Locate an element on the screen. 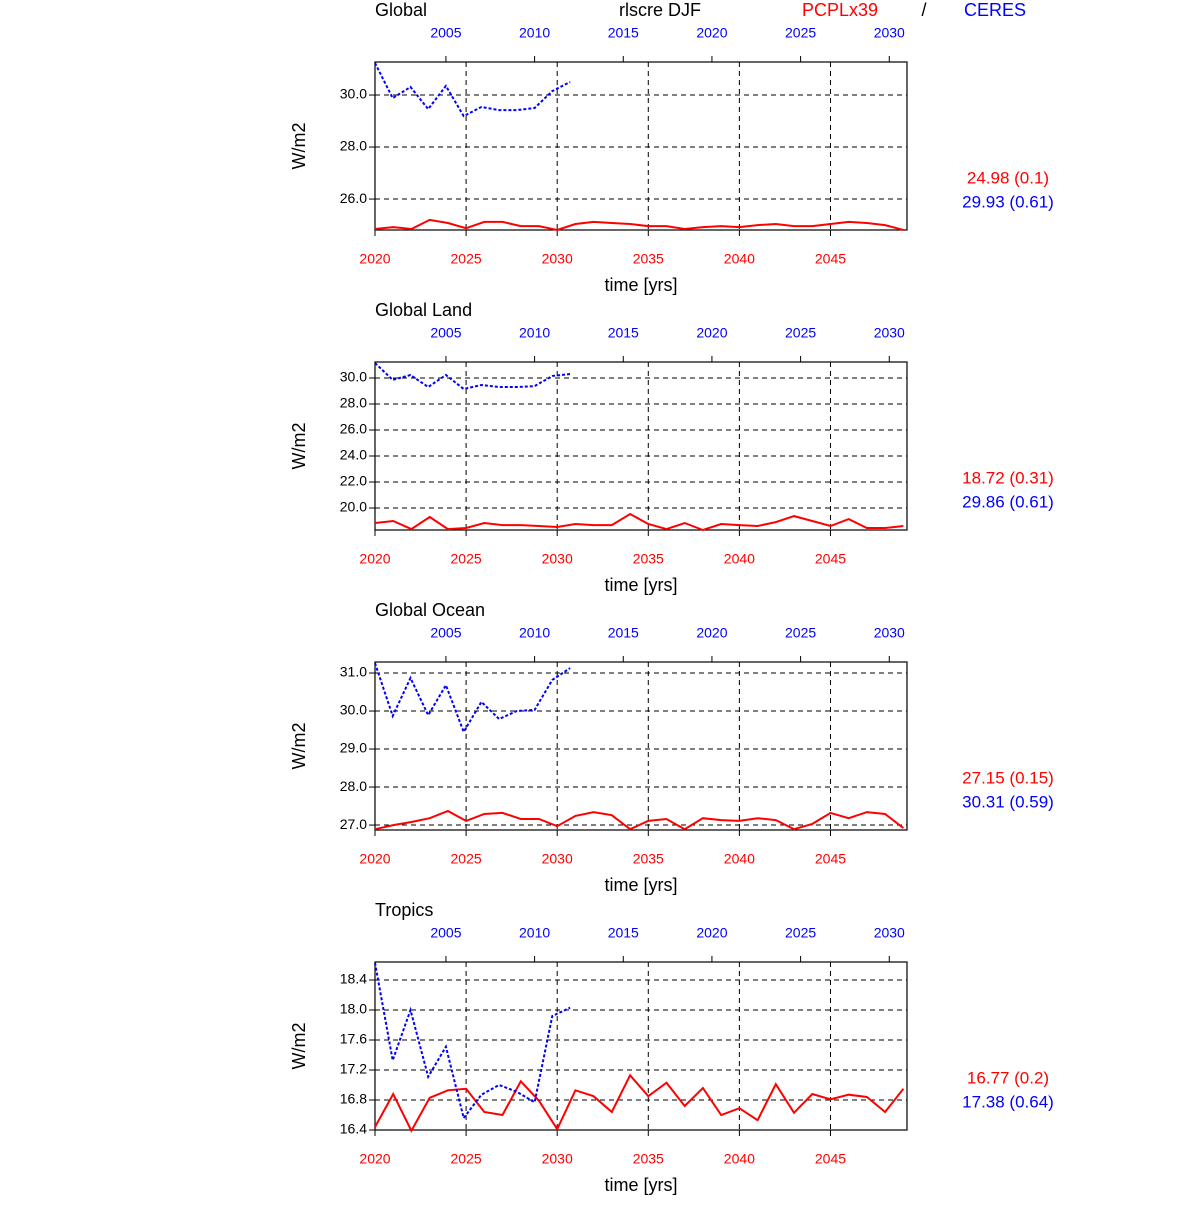 This screenshot has height=1205, width=1200. panel-title: Global Ocean is located at coordinates (430, 610).